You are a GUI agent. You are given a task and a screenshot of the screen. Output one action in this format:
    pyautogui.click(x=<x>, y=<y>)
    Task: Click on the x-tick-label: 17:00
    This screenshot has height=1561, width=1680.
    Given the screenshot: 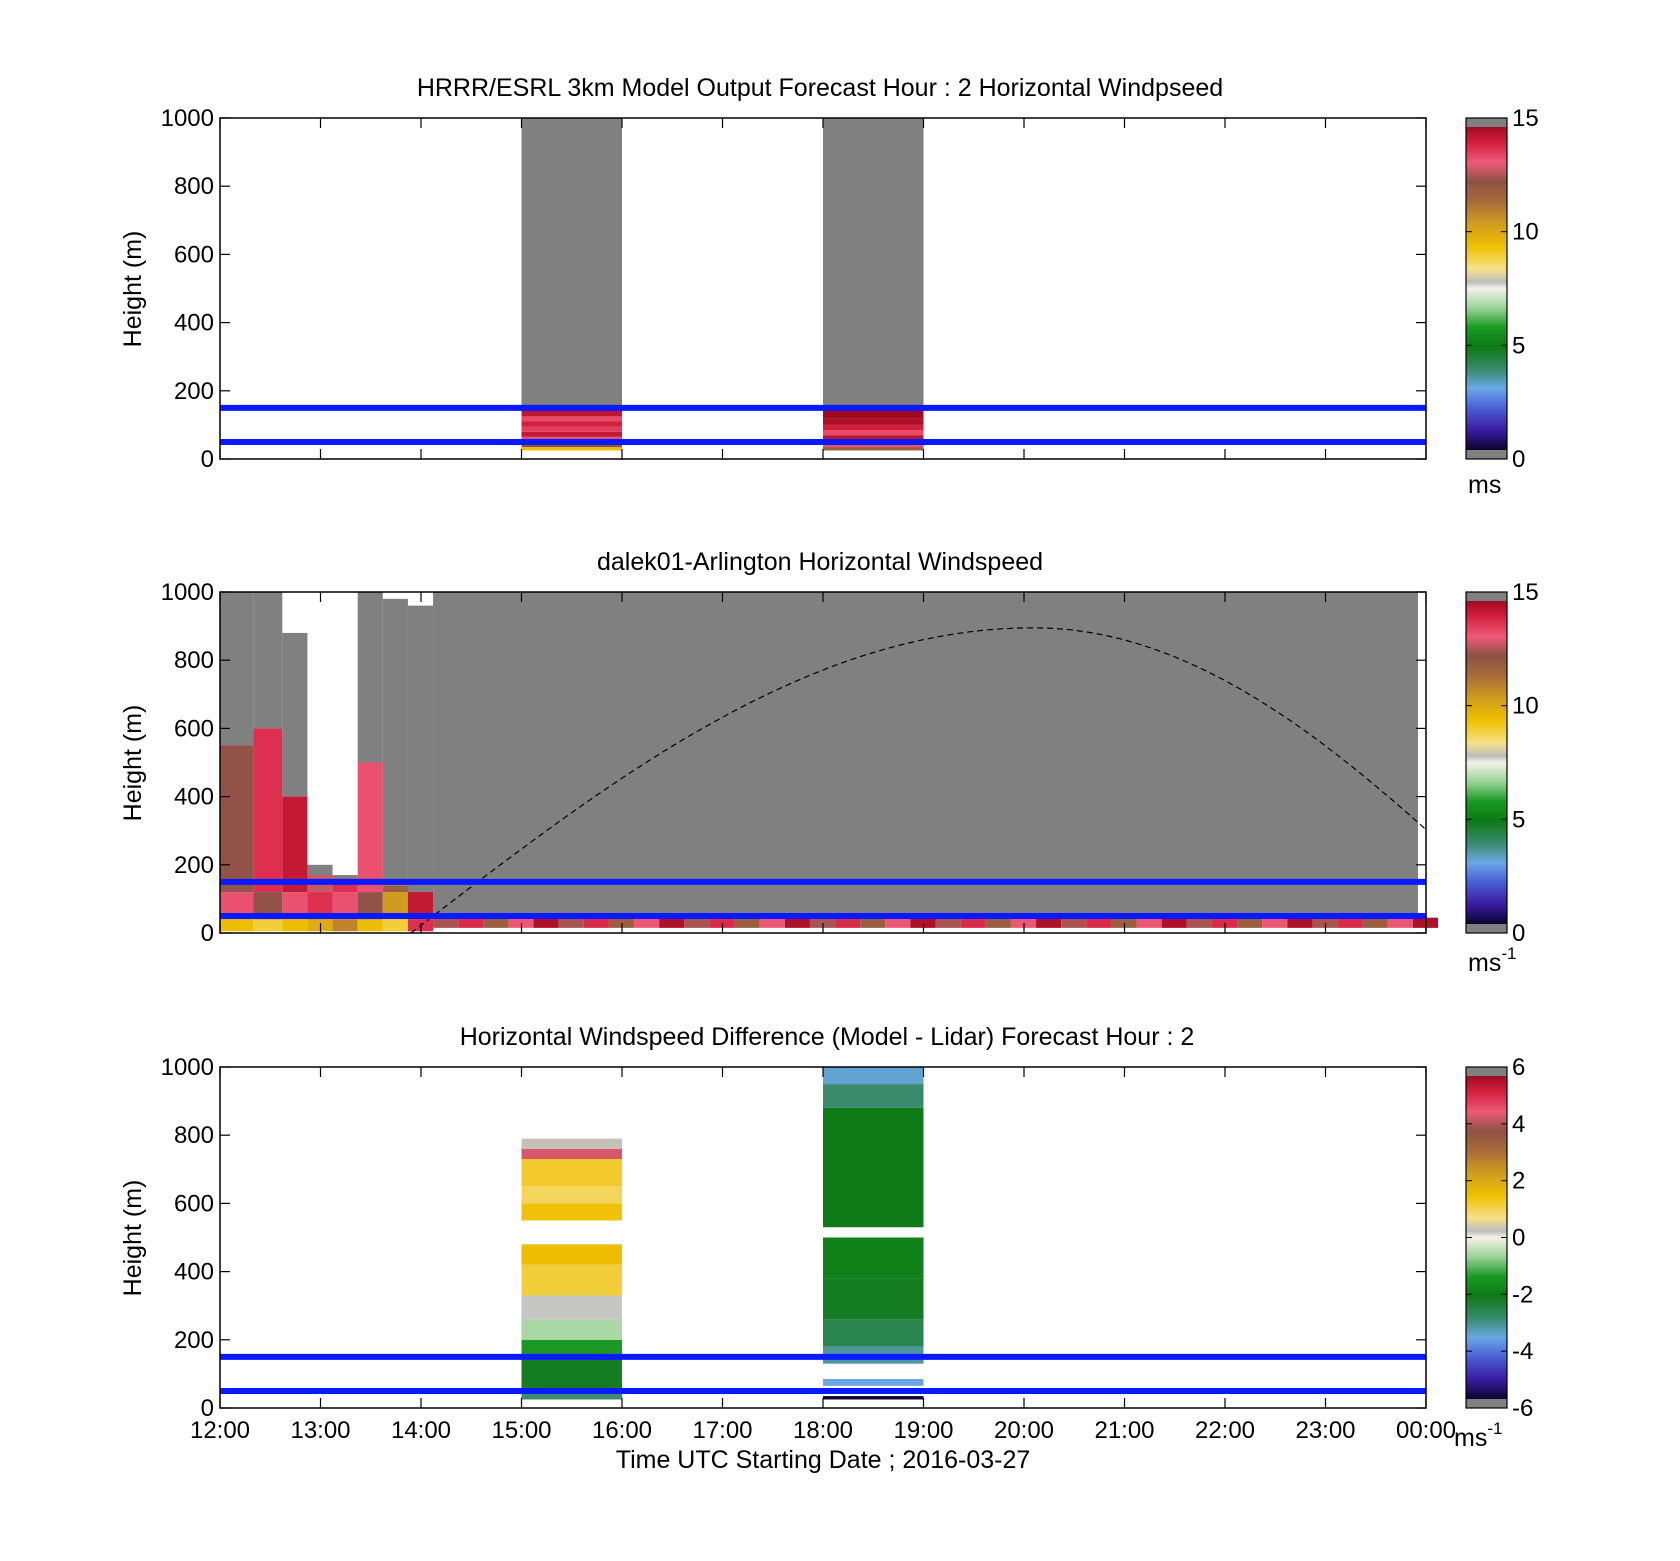 What is the action you would take?
    pyautogui.click(x=722, y=1430)
    